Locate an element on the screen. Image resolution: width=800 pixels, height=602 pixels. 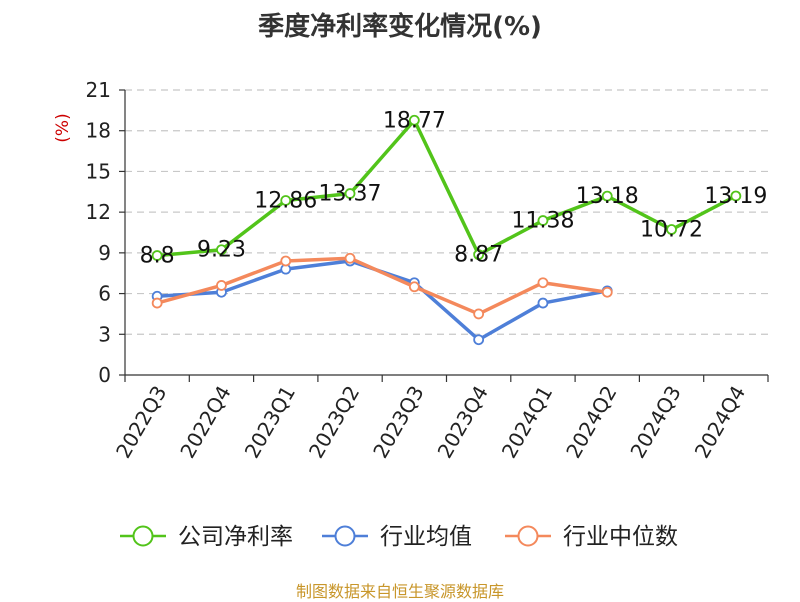
data-label: 10.72 is located at coordinates (671, 230).